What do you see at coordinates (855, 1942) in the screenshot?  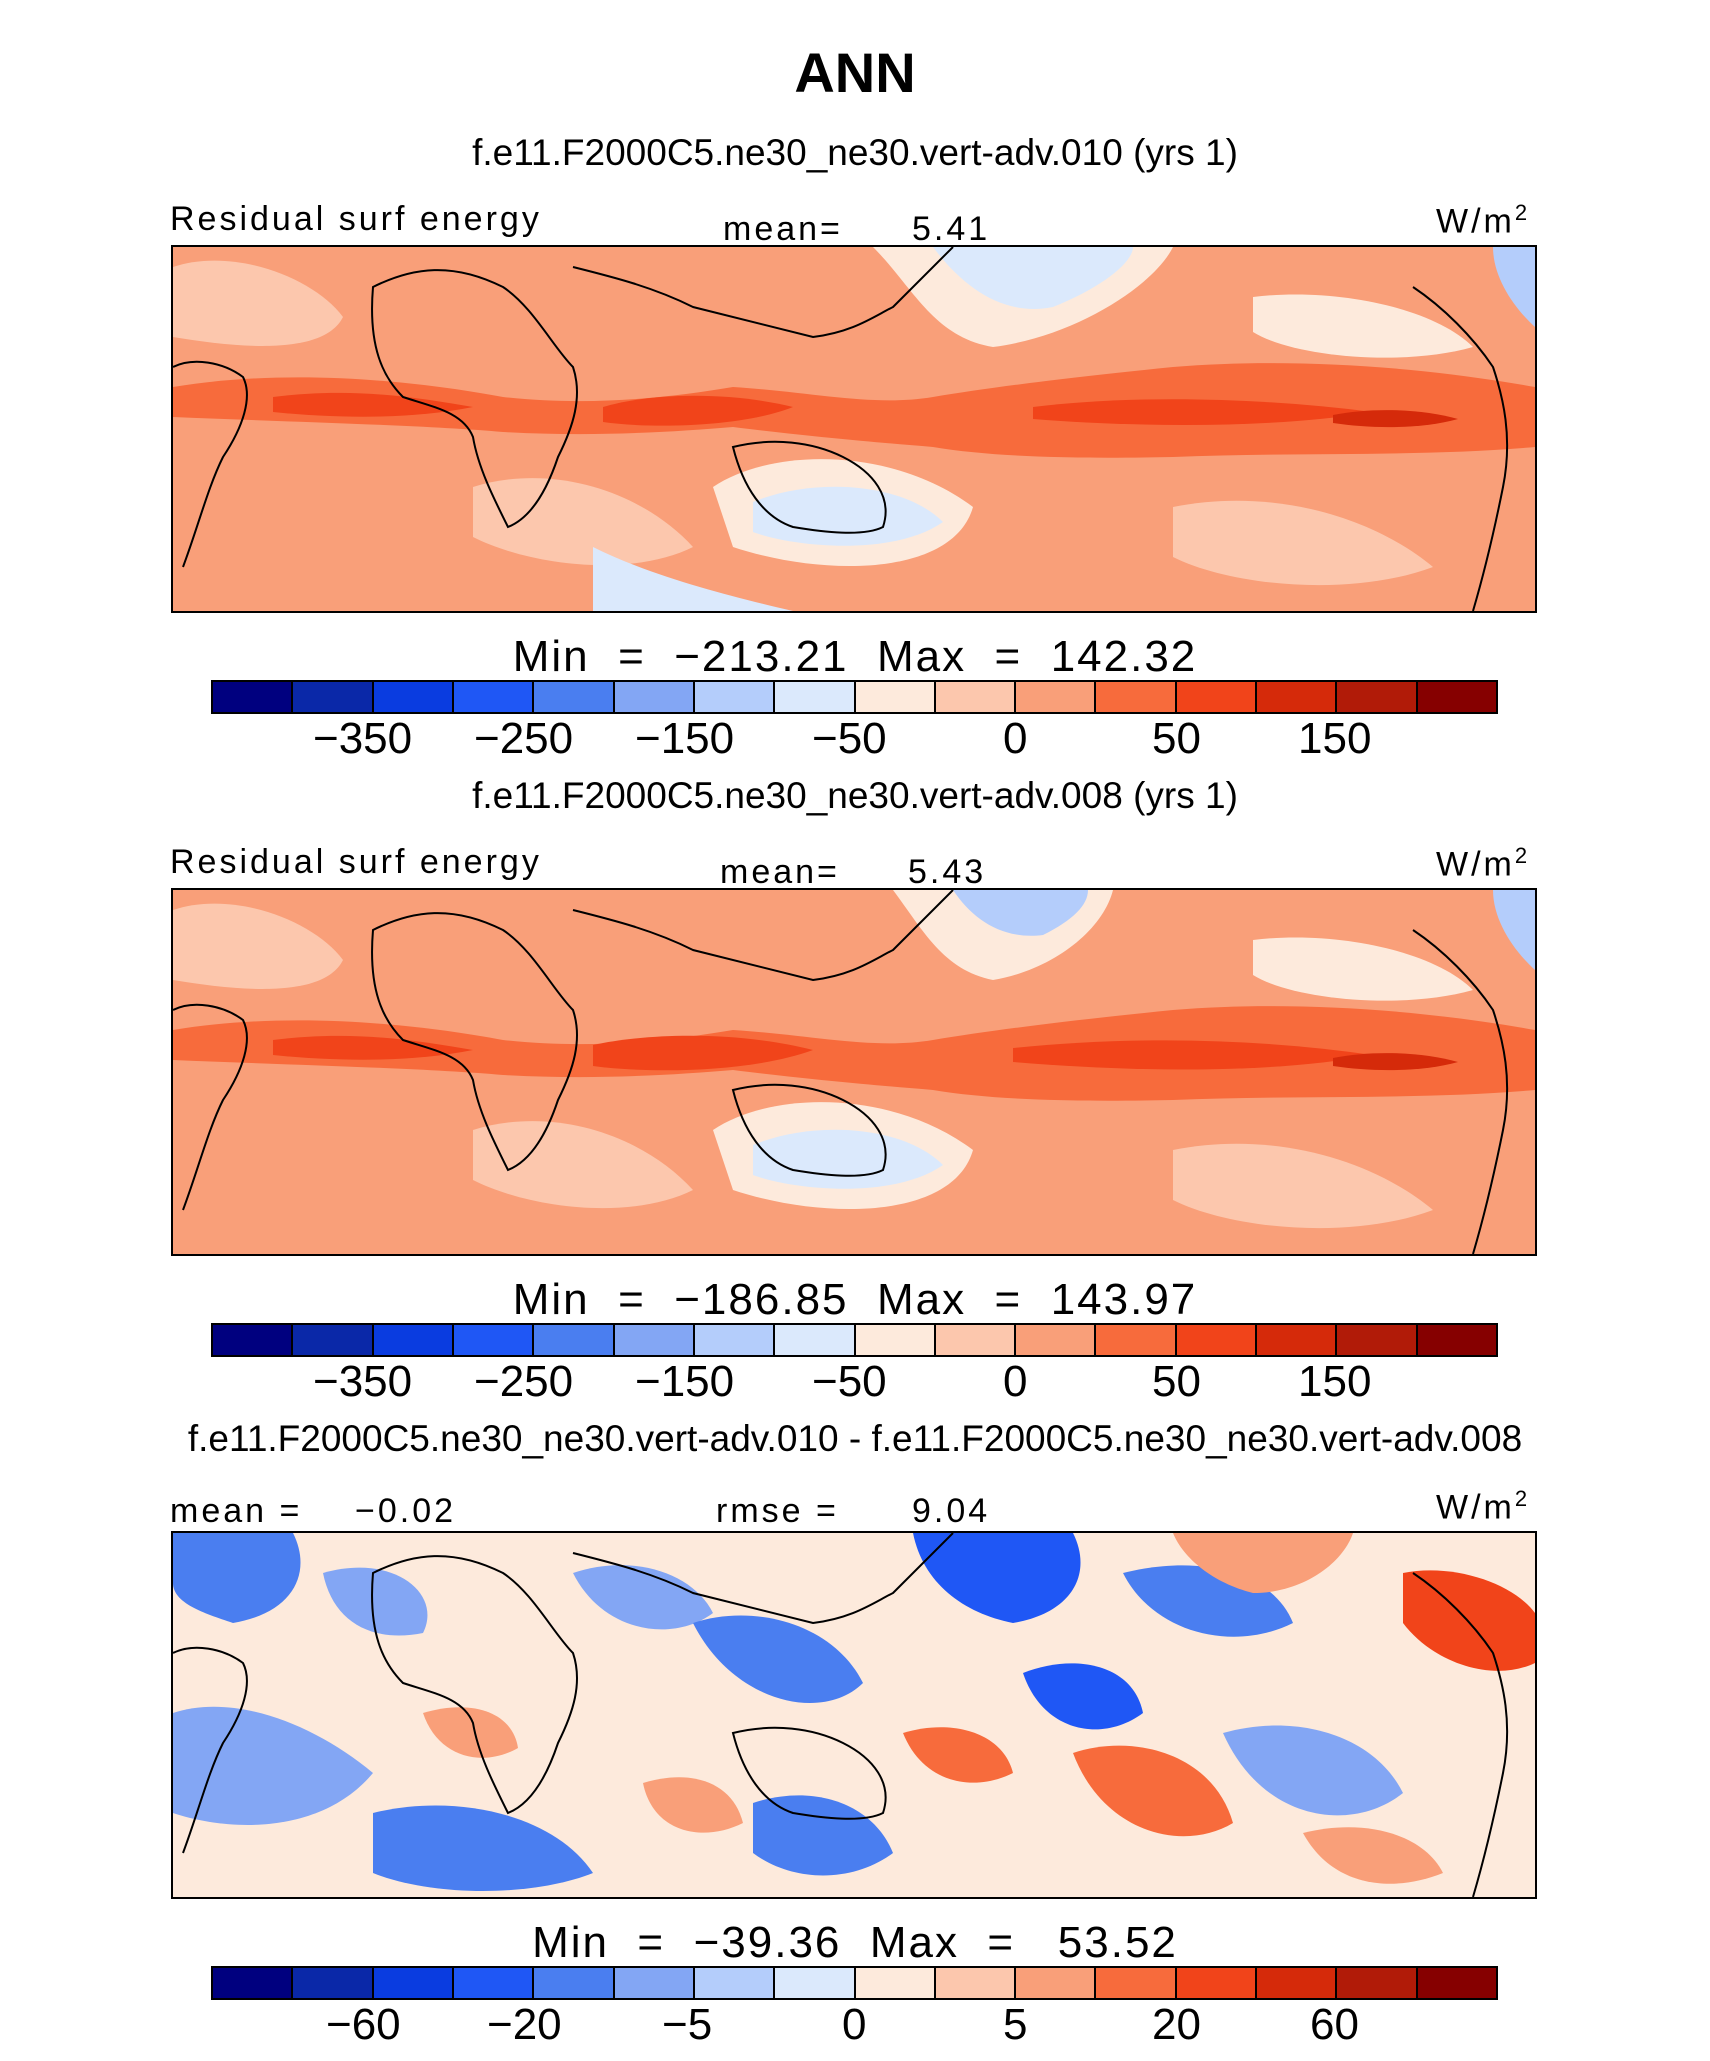 I see `panel-3-minmax: Min = −39.36 Max = 53.52` at bounding box center [855, 1942].